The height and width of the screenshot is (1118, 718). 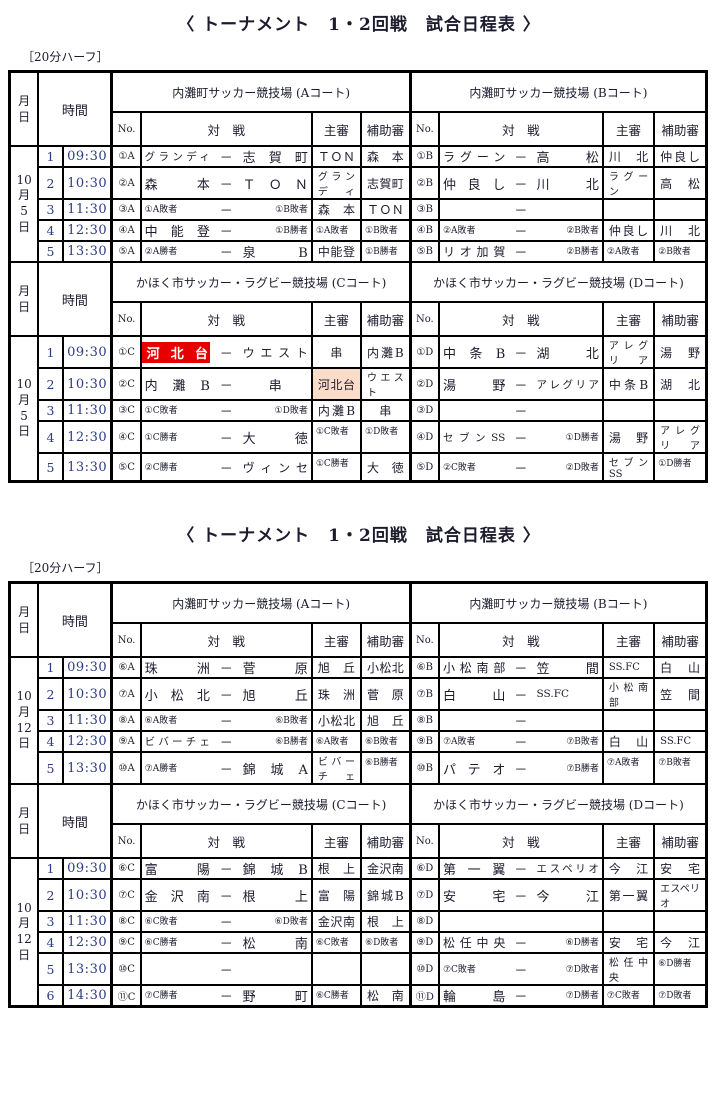 I want to click on court-right-match-cell: セブンSS － ①D勝者, so click(x=521, y=437).